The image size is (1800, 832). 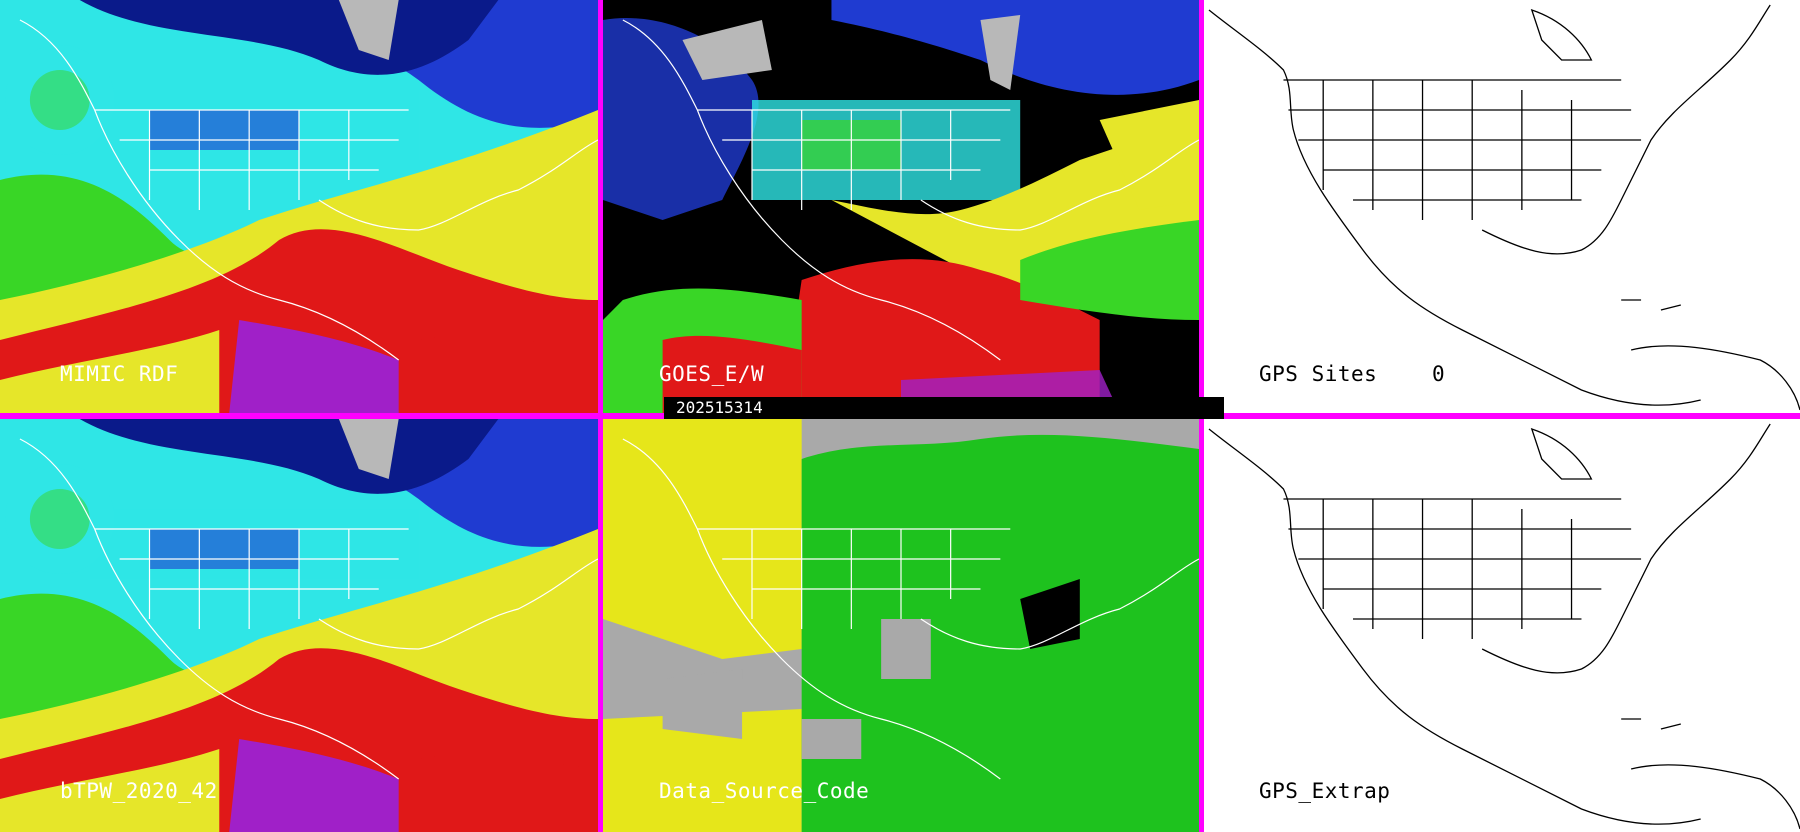 I want to click on panel-label: GPS_Extrap, so click(x=1325, y=791).